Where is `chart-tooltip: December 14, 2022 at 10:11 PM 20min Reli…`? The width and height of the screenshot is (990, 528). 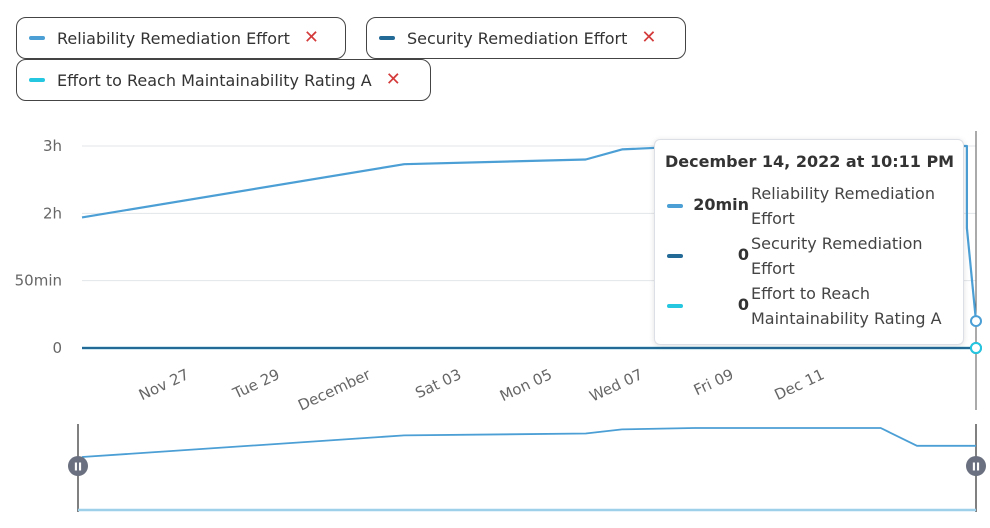 chart-tooltip: December 14, 2022 at 10:11 PM 20min Reli… is located at coordinates (809, 242).